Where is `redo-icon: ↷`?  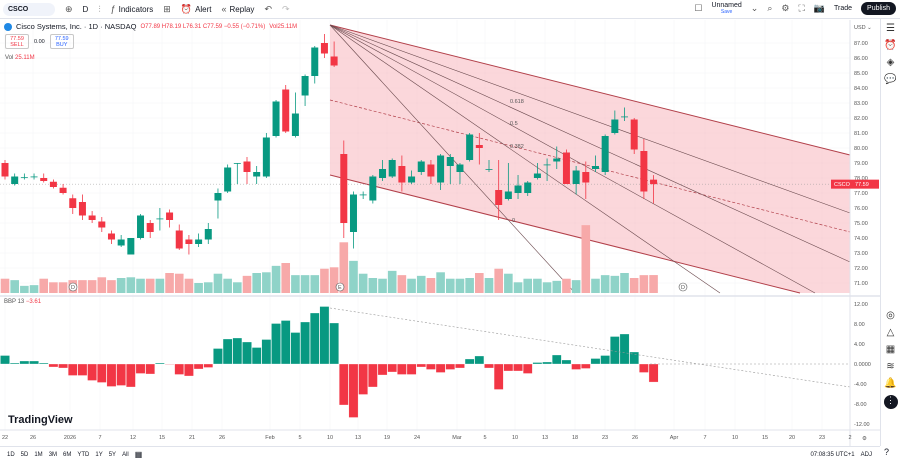
redo-icon: ↷ is located at coordinates (285, 8).